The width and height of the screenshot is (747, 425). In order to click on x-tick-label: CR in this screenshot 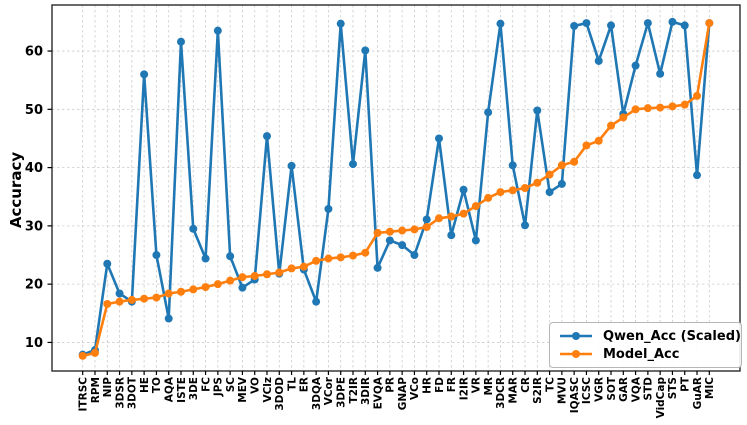, I will do `click(526, 385)`.